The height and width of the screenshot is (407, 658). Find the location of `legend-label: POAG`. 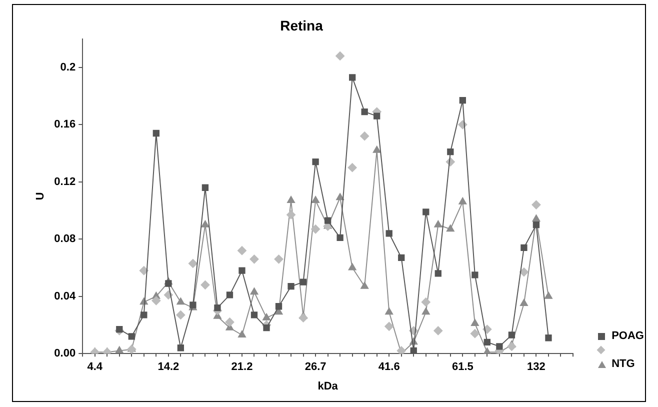

legend-label: POAG is located at coordinates (628, 336).